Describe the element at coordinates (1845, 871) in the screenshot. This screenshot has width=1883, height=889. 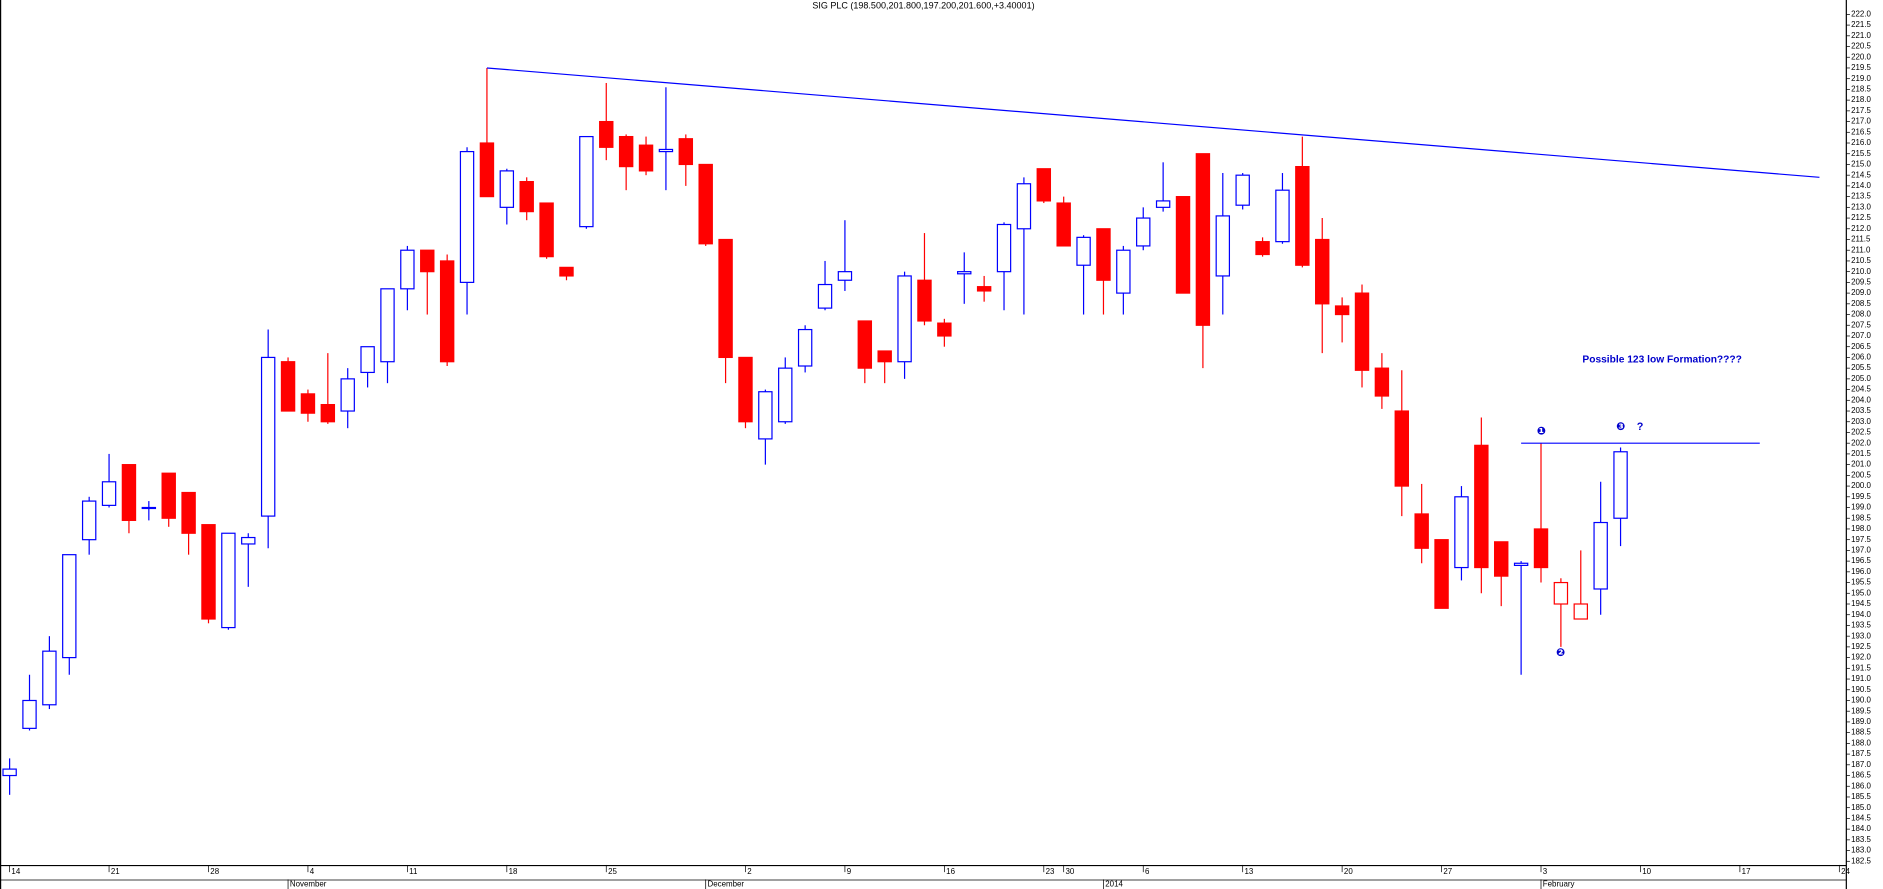
I see `x-tick-label: 24` at that location.